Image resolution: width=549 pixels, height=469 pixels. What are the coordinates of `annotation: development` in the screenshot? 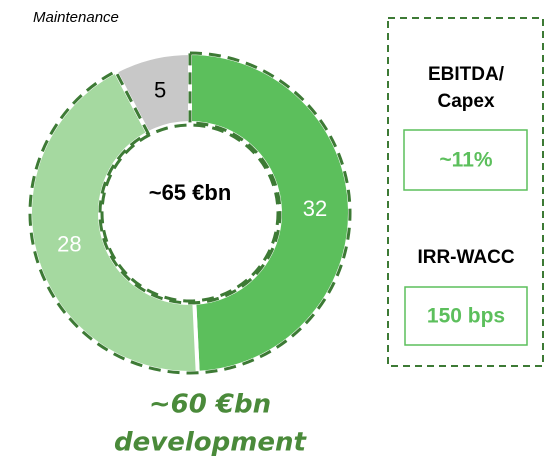 It's located at (210, 443).